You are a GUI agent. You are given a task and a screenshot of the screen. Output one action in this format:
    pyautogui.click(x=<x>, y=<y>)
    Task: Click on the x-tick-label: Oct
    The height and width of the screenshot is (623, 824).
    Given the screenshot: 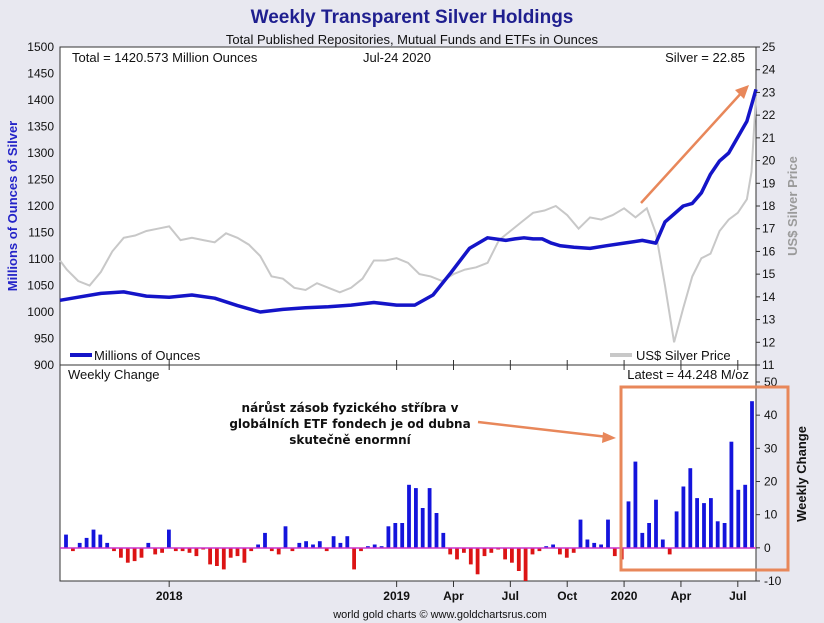 What is the action you would take?
    pyautogui.click(x=567, y=596)
    